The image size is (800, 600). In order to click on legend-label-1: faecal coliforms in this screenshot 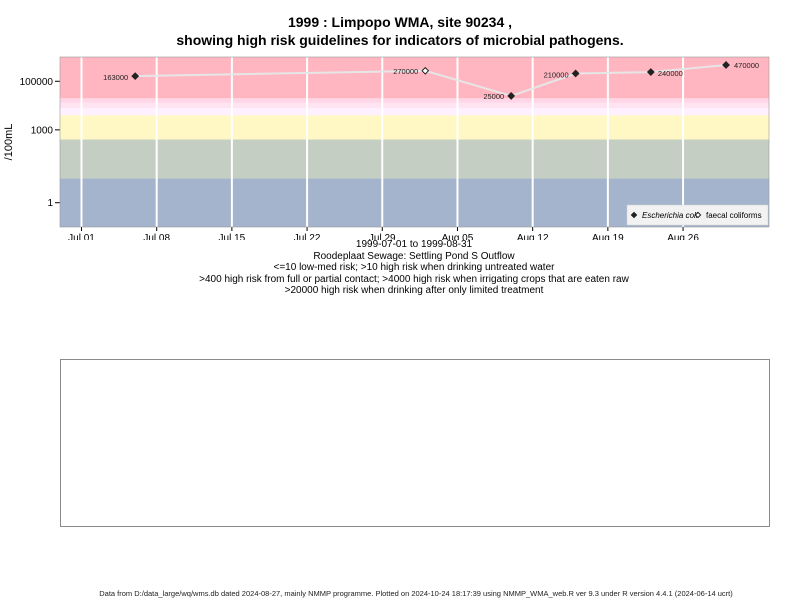, I will do `click(734, 215)`.